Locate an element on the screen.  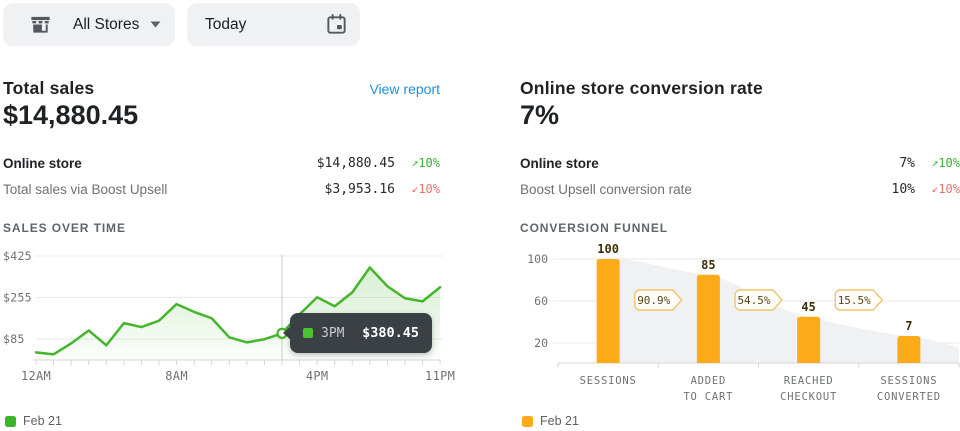
conversion-rate-header: Online store conversion rate is located at coordinates (740, 88).